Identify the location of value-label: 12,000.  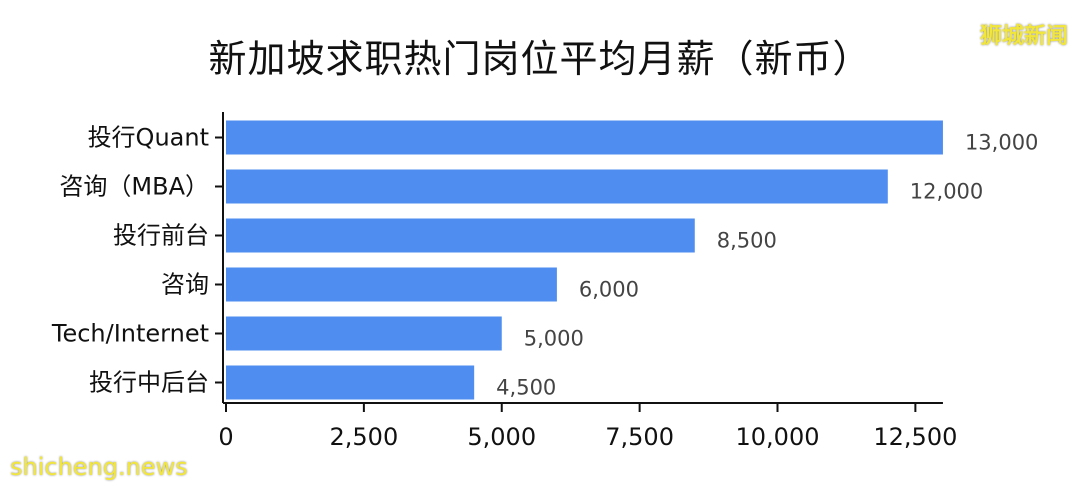
(946, 192).